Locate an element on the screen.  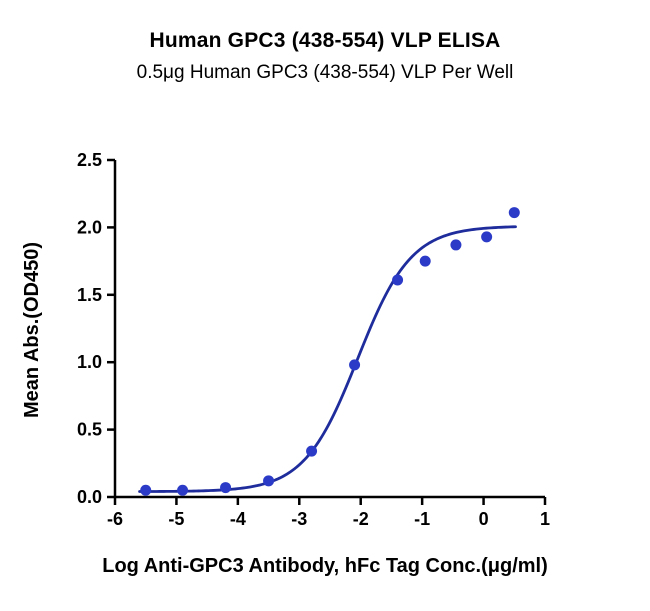
y-tick-label: 0.5 is located at coordinates (89, 430).